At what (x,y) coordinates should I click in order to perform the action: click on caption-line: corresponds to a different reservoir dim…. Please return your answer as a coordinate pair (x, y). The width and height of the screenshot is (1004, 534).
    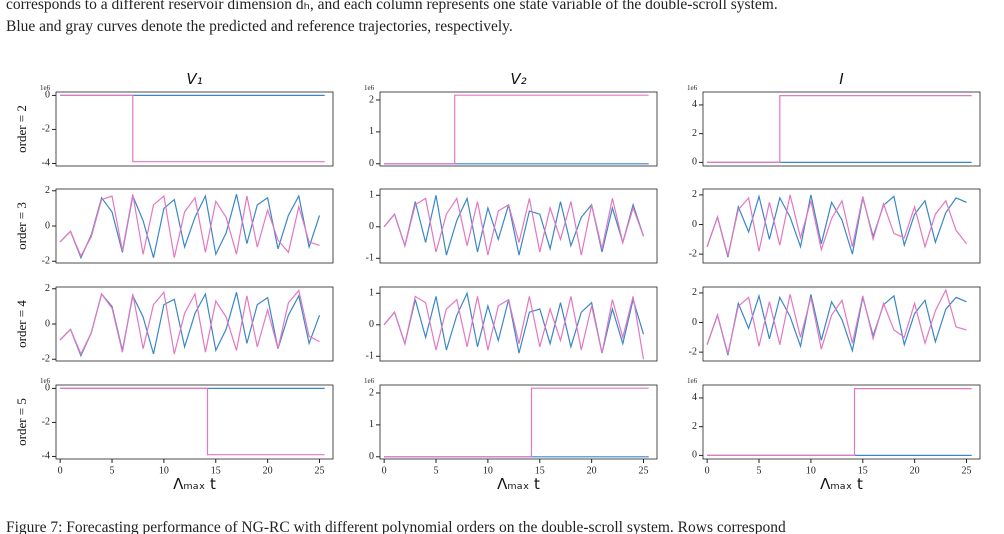
    Looking at the image, I should click on (392, 6).